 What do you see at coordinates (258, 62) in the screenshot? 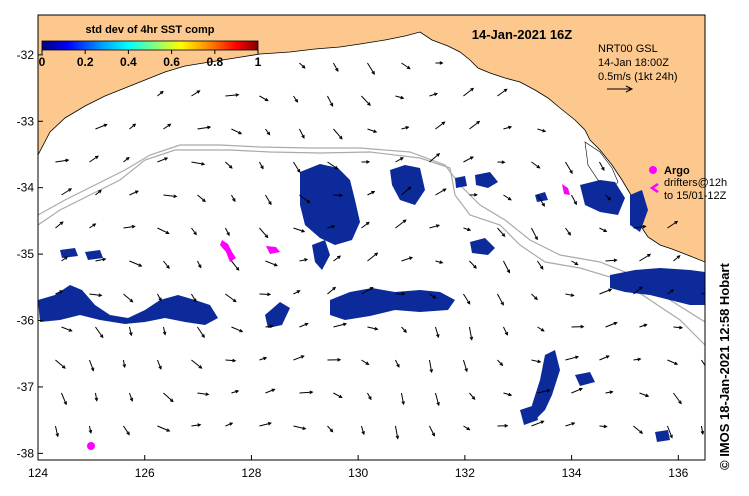
I see `colorbar-tick-label: 1` at bounding box center [258, 62].